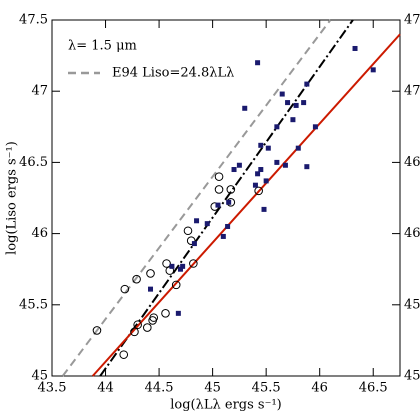 This screenshot has width=420, height=420. I want to click on x-tick-label: 43.5, so click(52, 388).